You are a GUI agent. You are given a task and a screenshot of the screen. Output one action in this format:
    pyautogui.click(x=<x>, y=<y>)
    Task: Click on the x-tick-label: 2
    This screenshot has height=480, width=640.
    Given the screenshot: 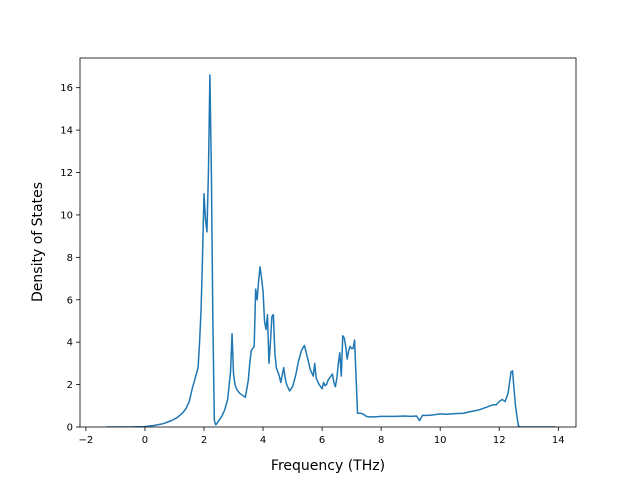 What is the action you would take?
    pyautogui.click(x=204, y=440)
    